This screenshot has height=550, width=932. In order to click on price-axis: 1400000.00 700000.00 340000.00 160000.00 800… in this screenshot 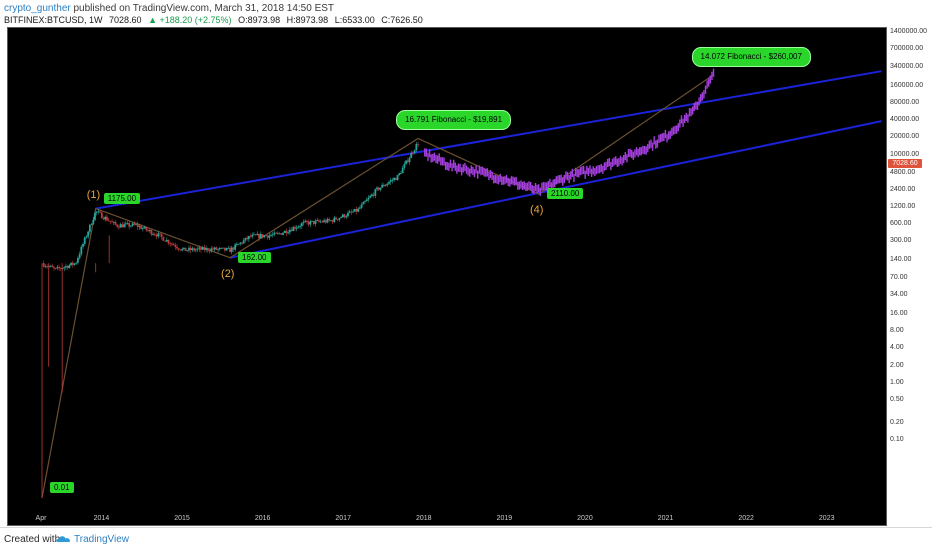, I will do `click(909, 276)`.